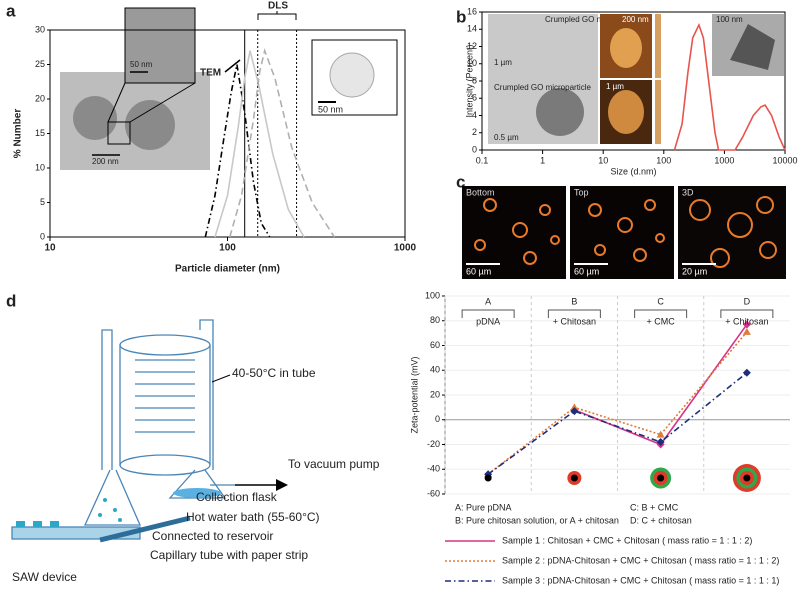 Image resolution: width=800 pixels, height=600 pixels. What do you see at coordinates (435, 320) in the screenshot?
I see `y-tick-label: 80` at bounding box center [435, 320].